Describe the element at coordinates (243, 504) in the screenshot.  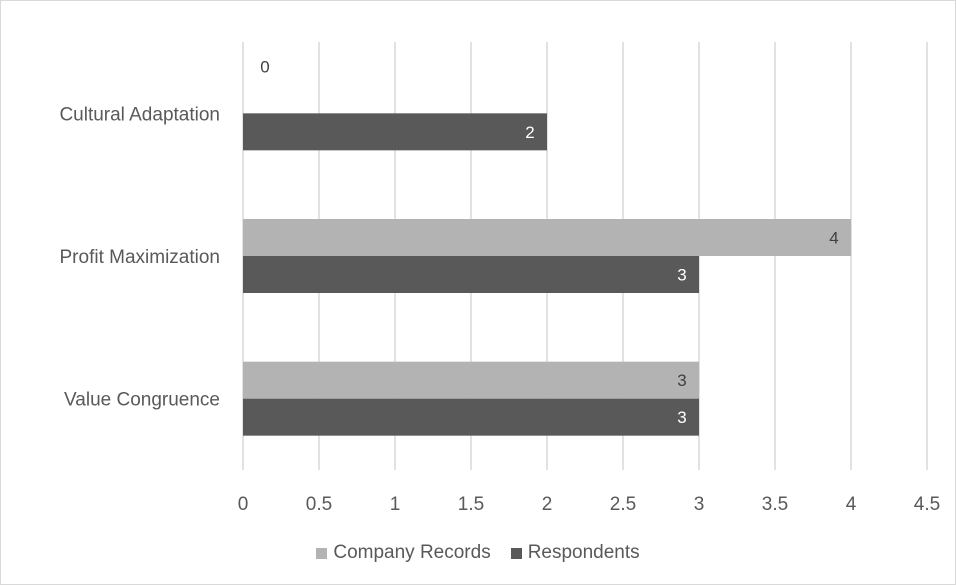
I see `x-tick-label: 0` at that location.